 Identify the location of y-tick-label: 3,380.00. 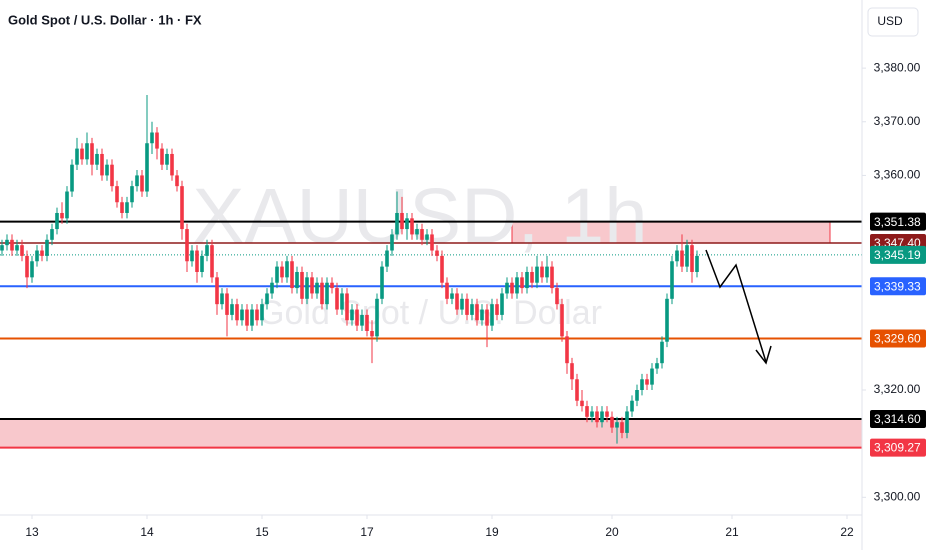
(897, 67).